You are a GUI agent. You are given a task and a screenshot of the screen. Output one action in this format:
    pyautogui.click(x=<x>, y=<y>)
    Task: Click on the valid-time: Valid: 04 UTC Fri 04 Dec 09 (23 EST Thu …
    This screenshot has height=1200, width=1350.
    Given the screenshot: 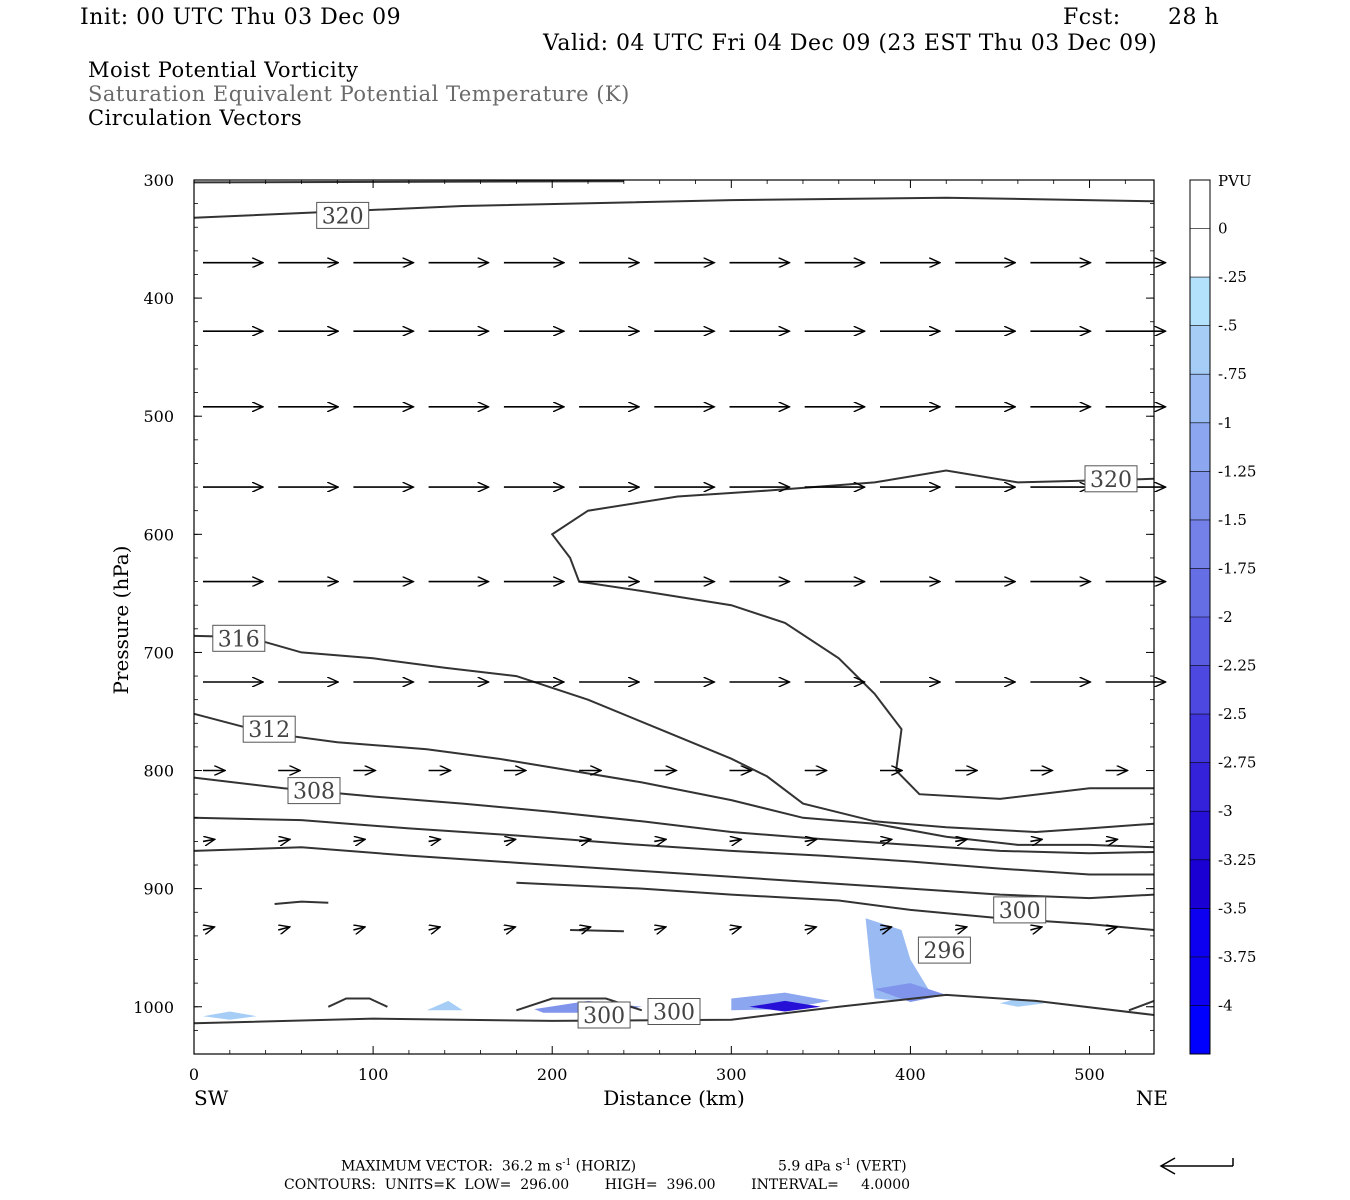 What is the action you would take?
    pyautogui.click(x=850, y=43)
    